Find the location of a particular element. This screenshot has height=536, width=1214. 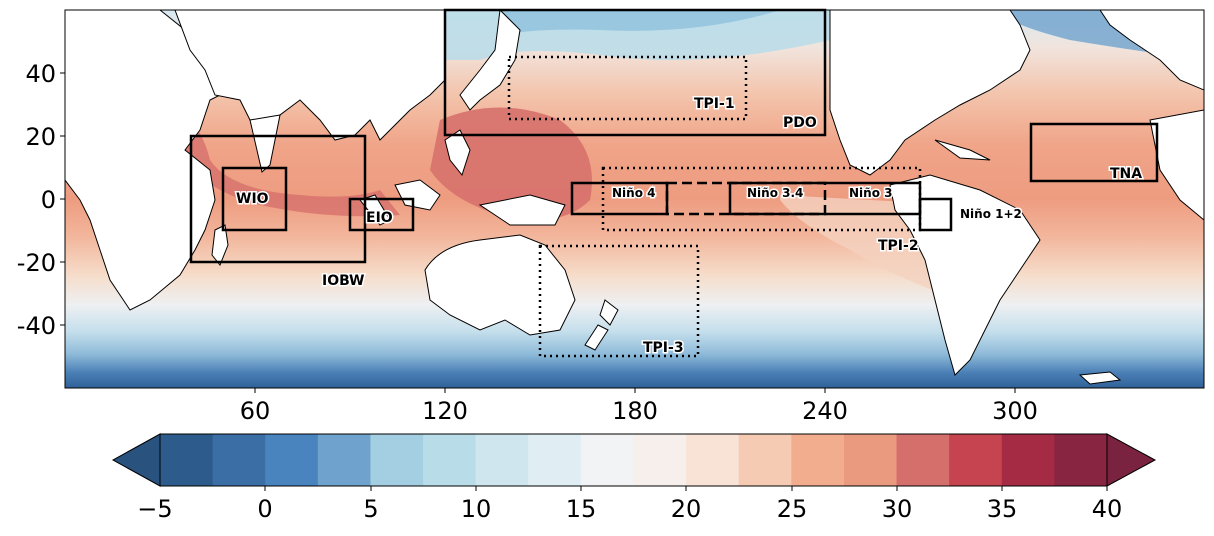

nino12-label: Niño 1+2 is located at coordinates (991, 214).